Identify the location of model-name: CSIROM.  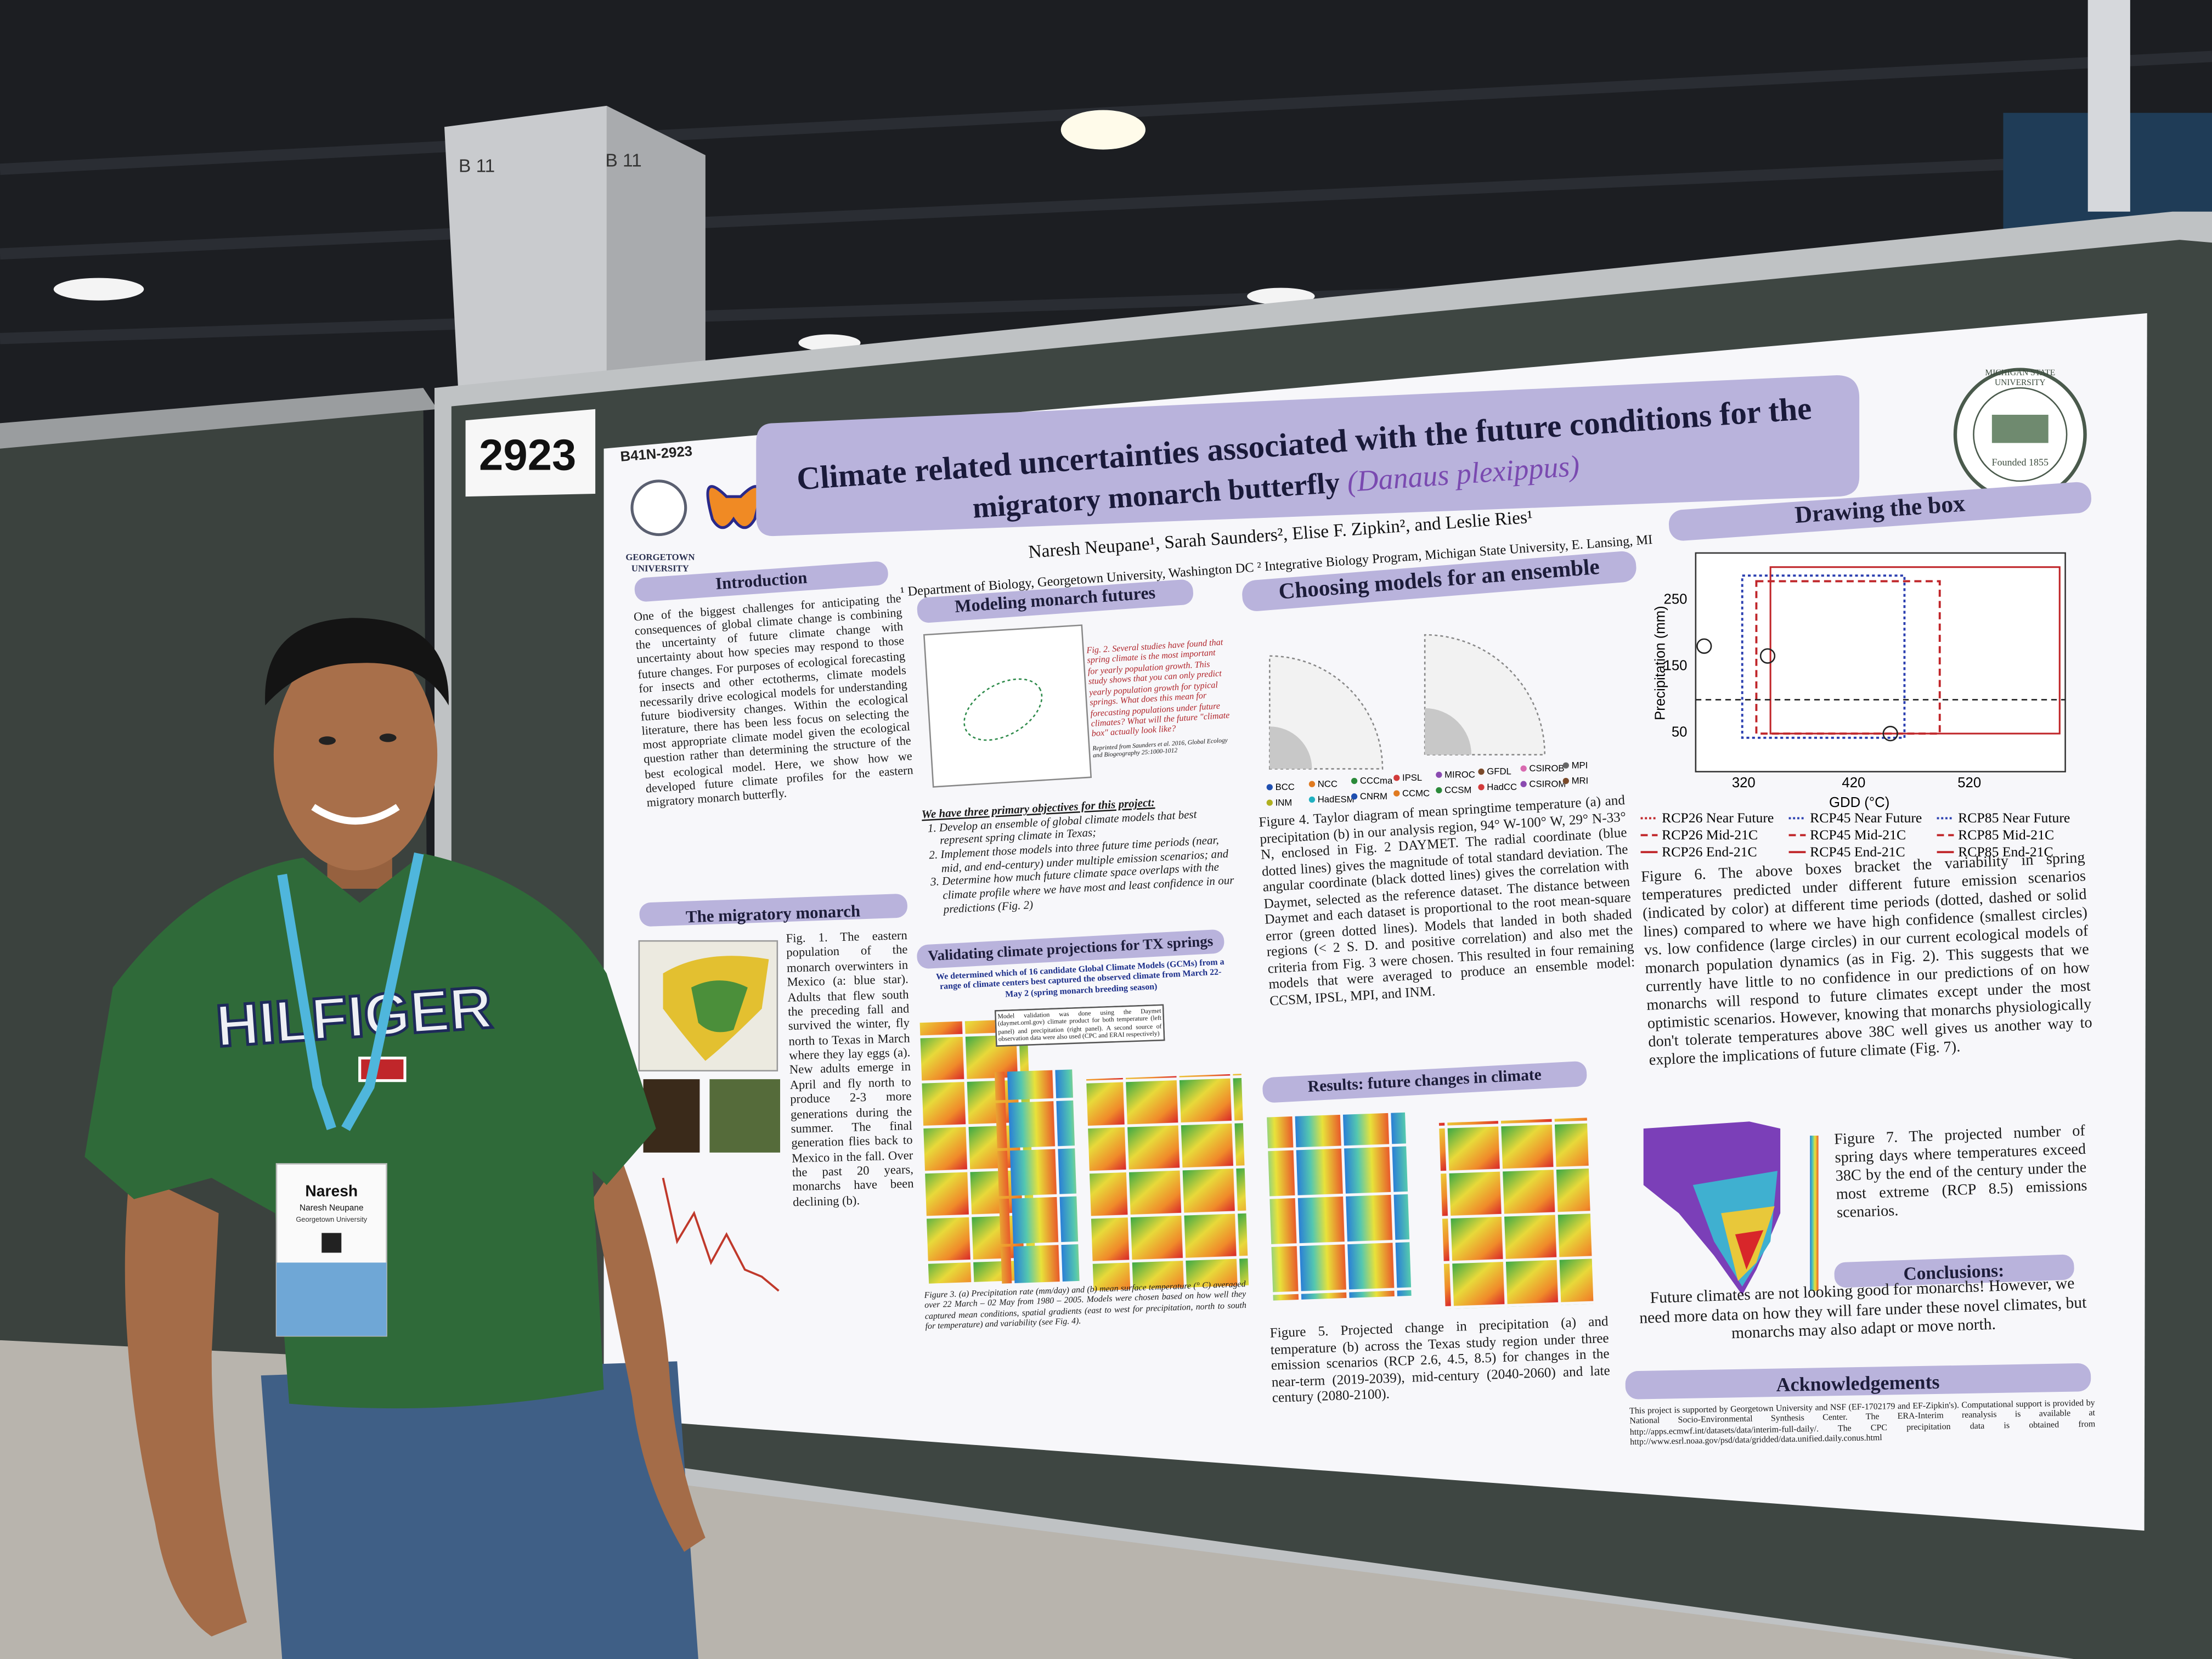
(1548, 783).